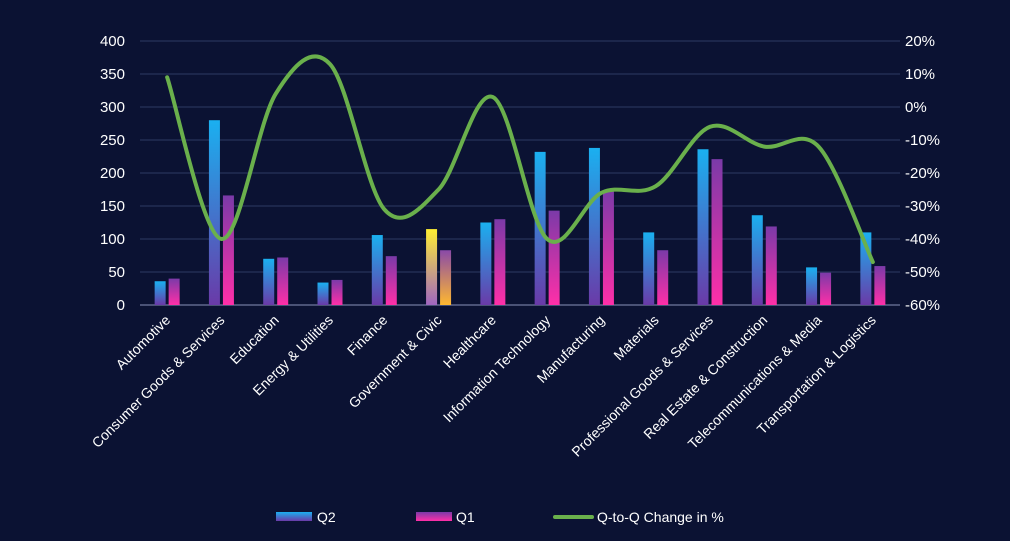 The width and height of the screenshot is (1010, 541). I want to click on right-tick-label: 20%, so click(920, 41).